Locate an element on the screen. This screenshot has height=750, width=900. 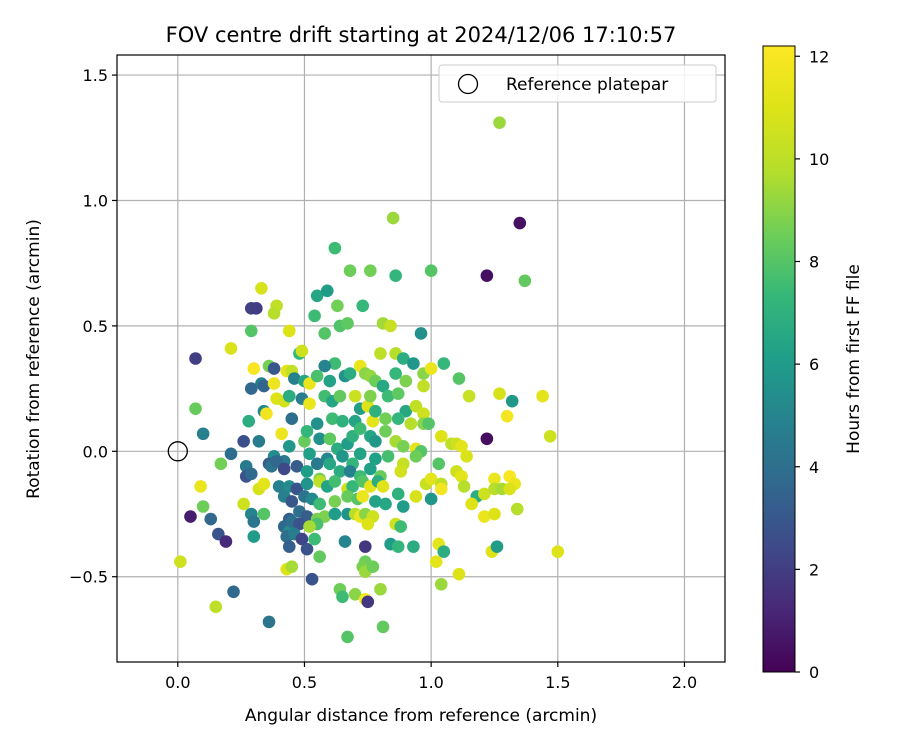
colorbar-tick-label: 2 is located at coordinates (814, 569).